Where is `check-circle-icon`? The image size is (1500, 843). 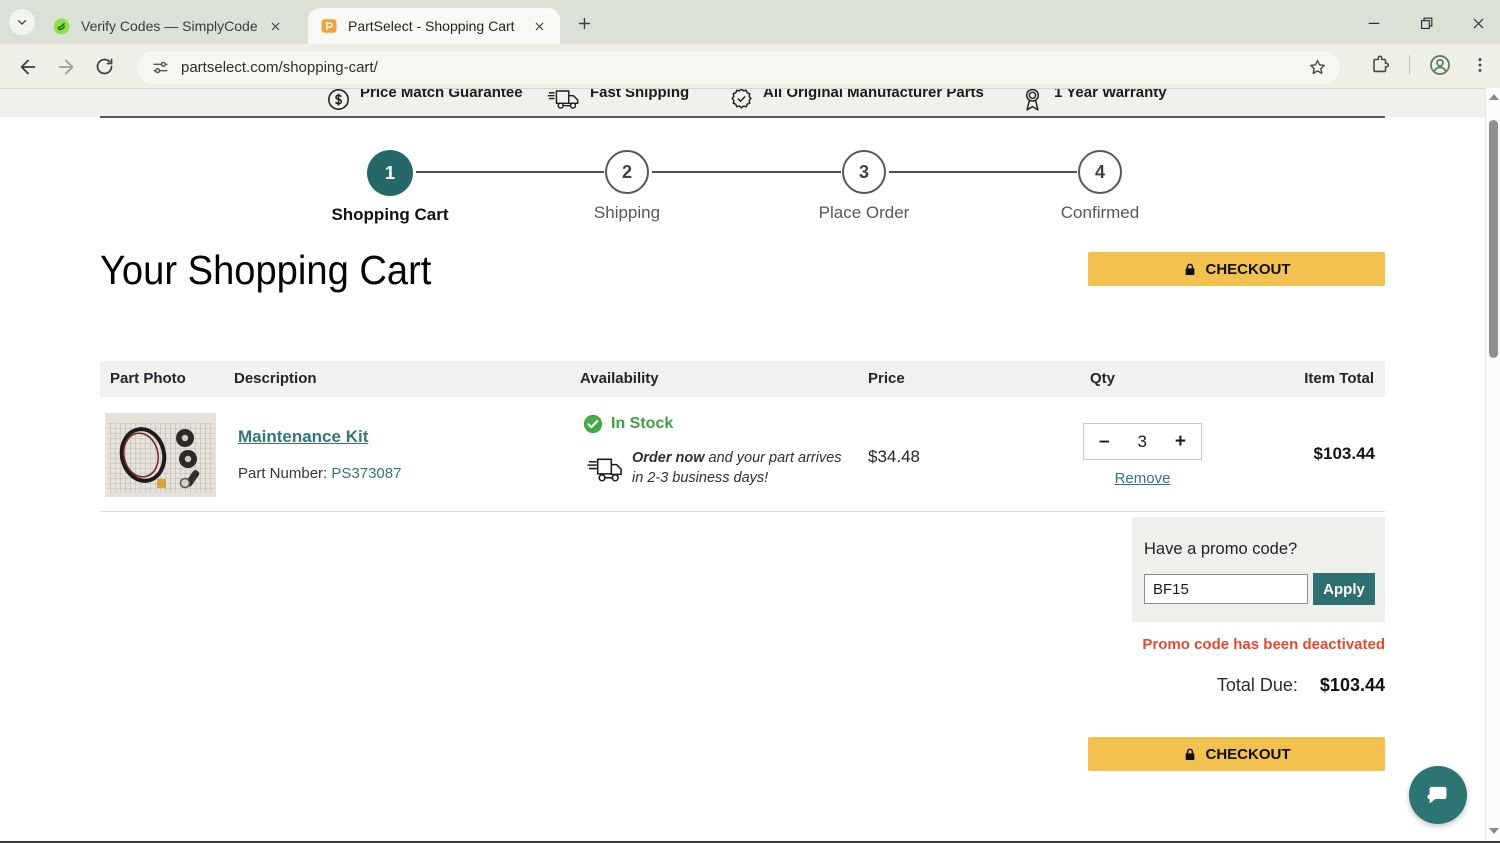
check-circle-icon is located at coordinates (593, 424).